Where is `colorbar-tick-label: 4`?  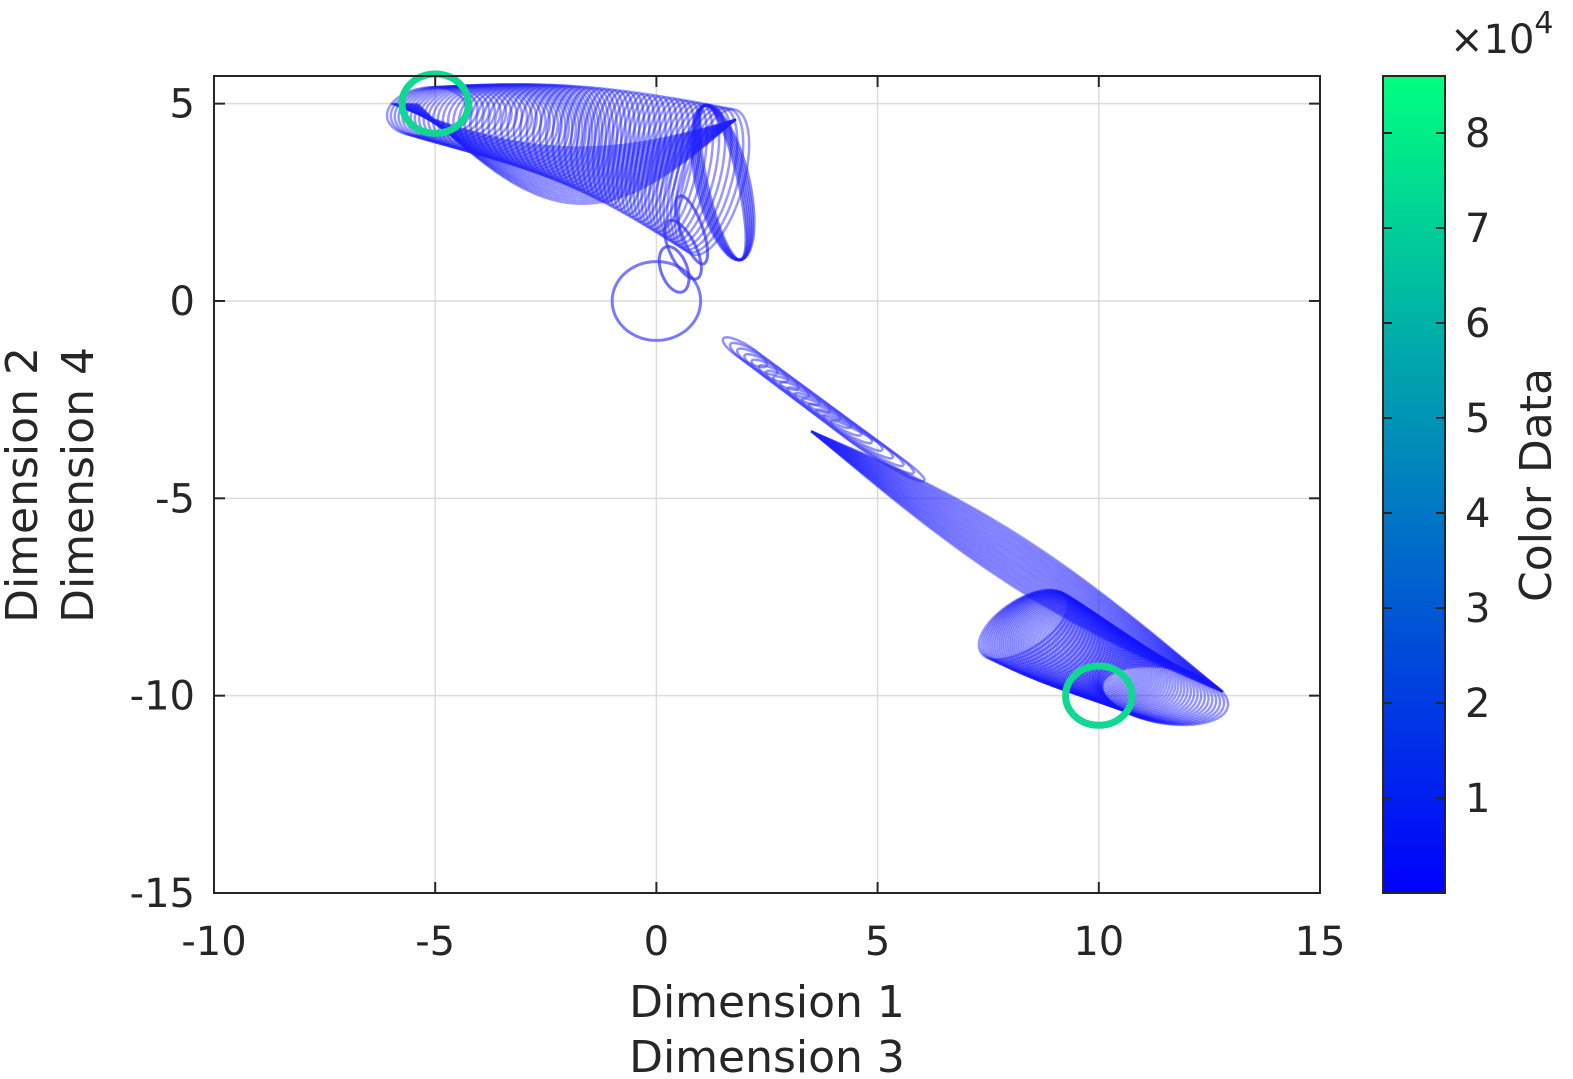 colorbar-tick-label: 4 is located at coordinates (1477, 514).